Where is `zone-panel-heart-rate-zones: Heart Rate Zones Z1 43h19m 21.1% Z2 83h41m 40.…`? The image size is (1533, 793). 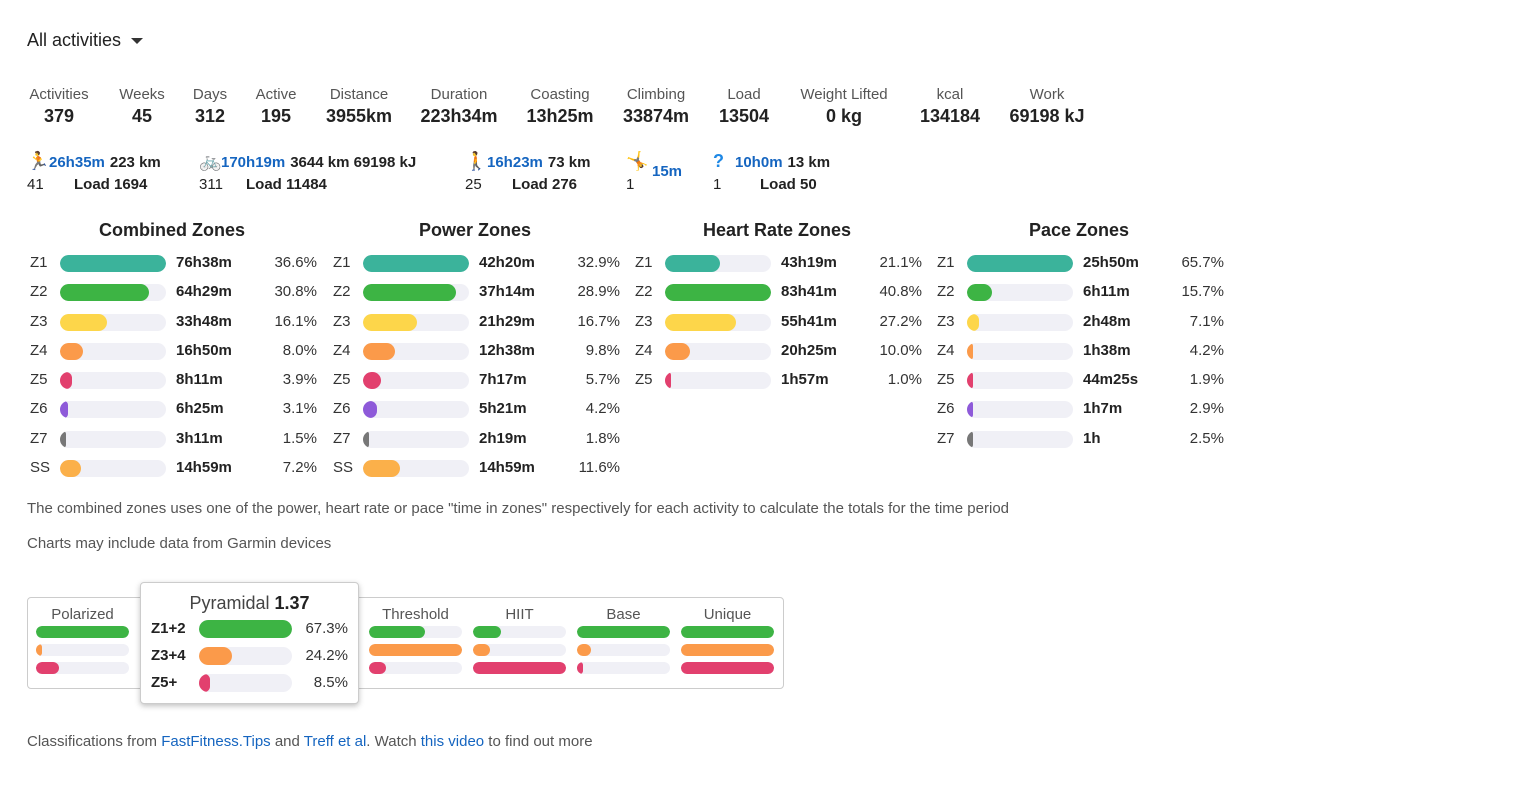 zone-panel-heart-rate-zones: Heart Rate Zones Z1 43h19m 21.1% Z2 83h41m 40.… is located at coordinates (777, 309).